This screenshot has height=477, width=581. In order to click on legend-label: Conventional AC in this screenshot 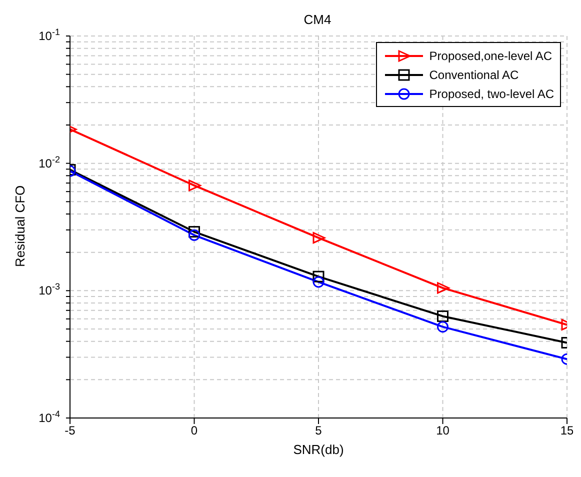, I will do `click(474, 75)`.